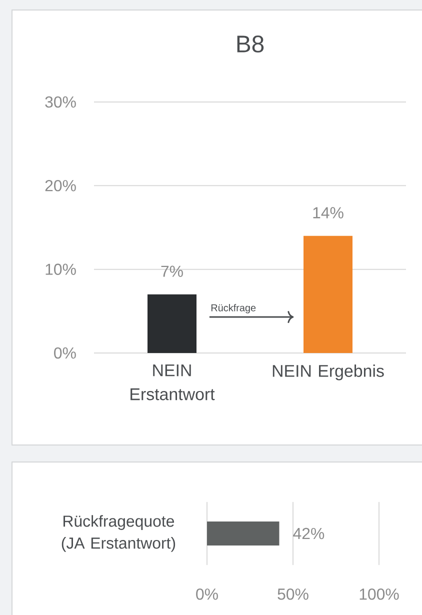 This screenshot has height=615, width=422. Describe the element at coordinates (172, 382) in the screenshot. I see `x-tick-label: NEIN Erstantwort` at that location.